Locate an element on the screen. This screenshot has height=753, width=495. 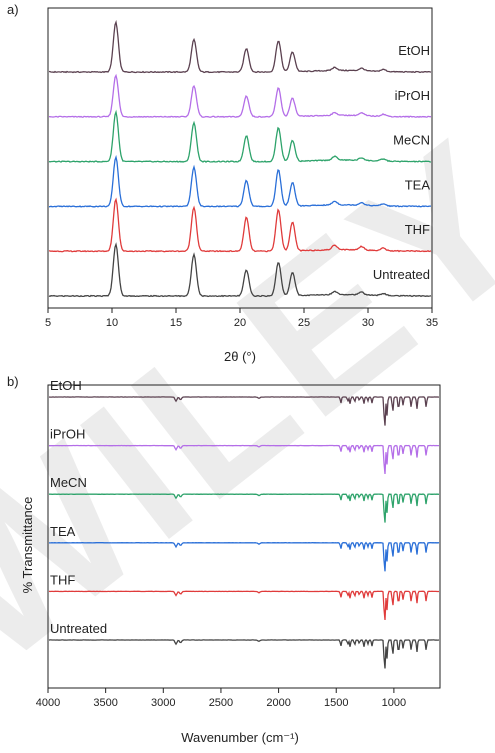
xrd-series-label: Untreated is located at coordinates (401, 274).